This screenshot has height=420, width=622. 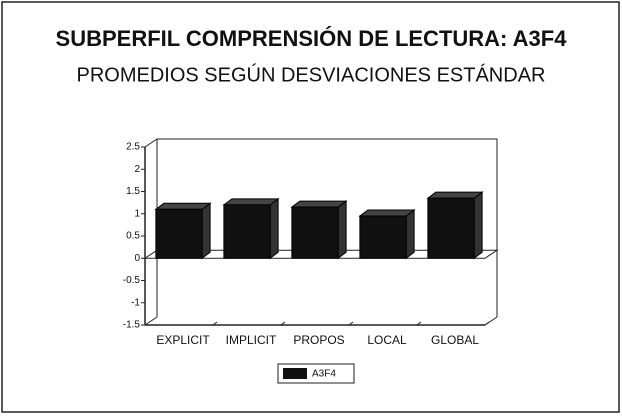 I want to click on y-tick-label: 1, so click(x=137, y=213).